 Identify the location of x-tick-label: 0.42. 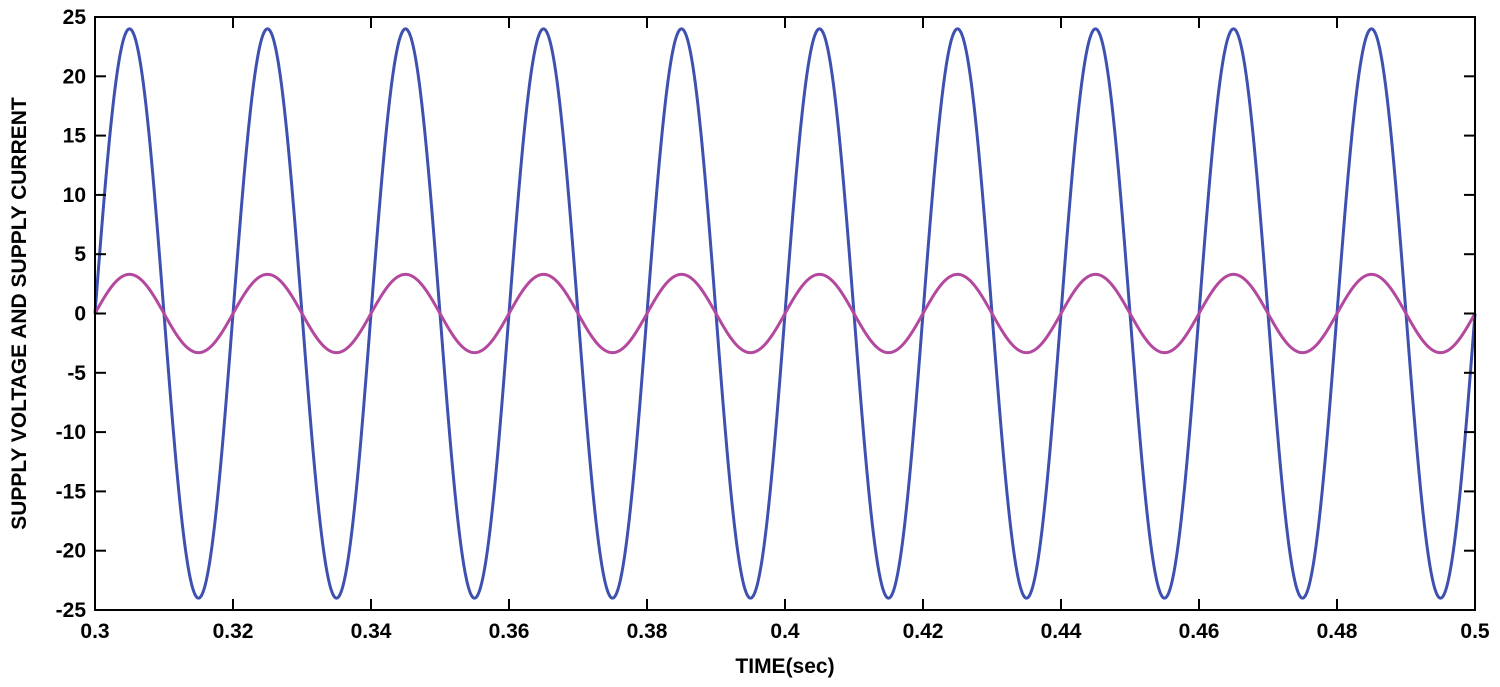
(923, 631).